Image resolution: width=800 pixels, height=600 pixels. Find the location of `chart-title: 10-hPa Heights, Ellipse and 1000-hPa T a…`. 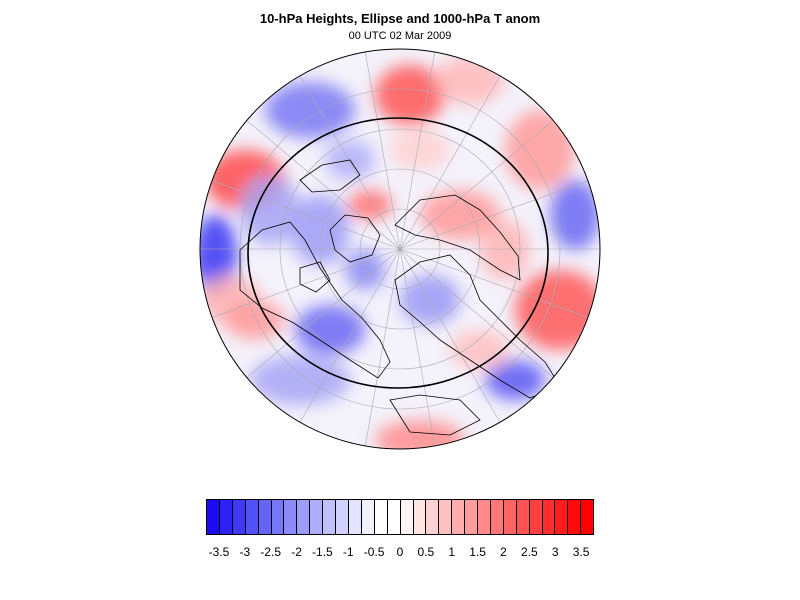

chart-title: 10-hPa Heights, Ellipse and 1000-hPa T a… is located at coordinates (400, 18).